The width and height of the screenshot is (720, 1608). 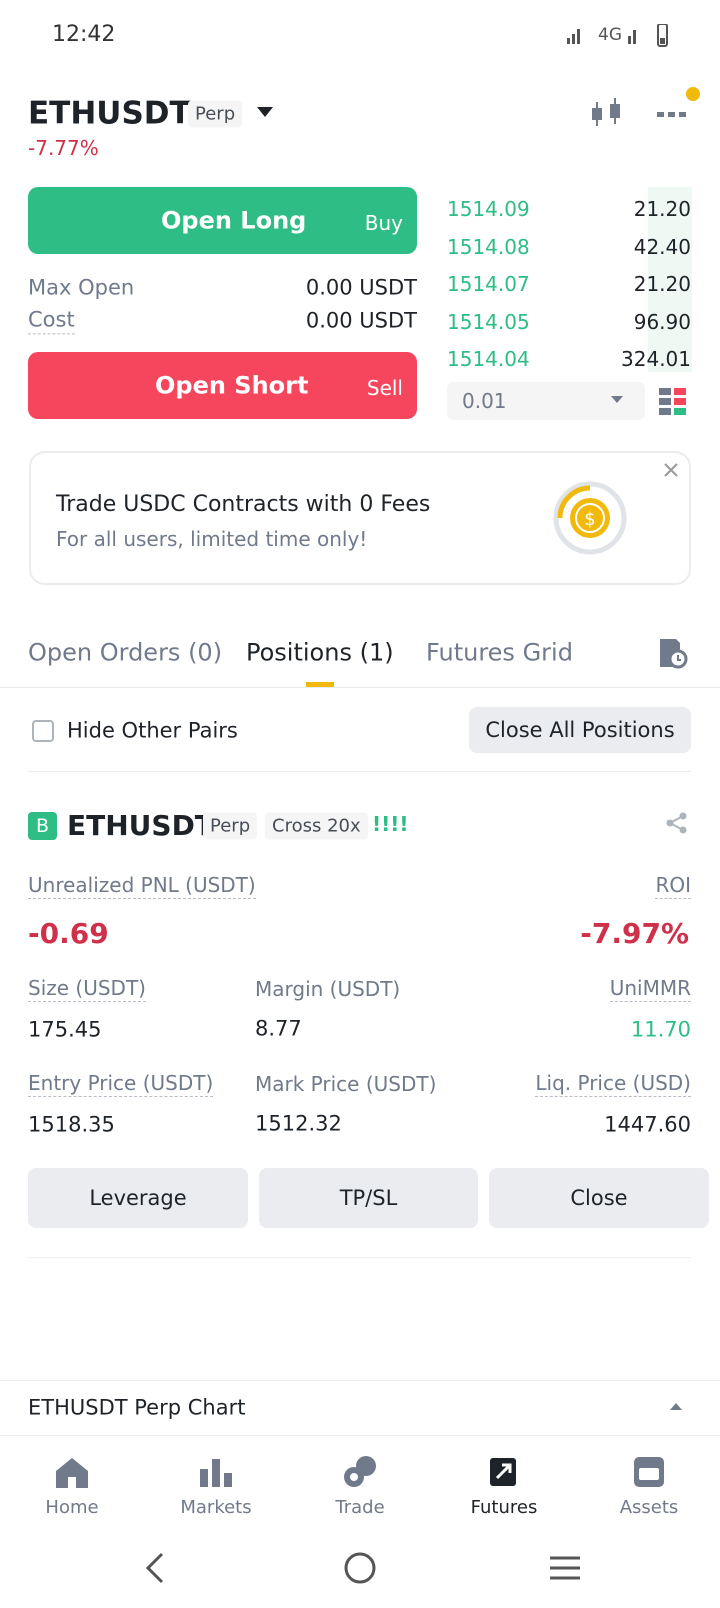 What do you see at coordinates (87, 989) in the screenshot?
I see `size-label: Size (USDT)` at bounding box center [87, 989].